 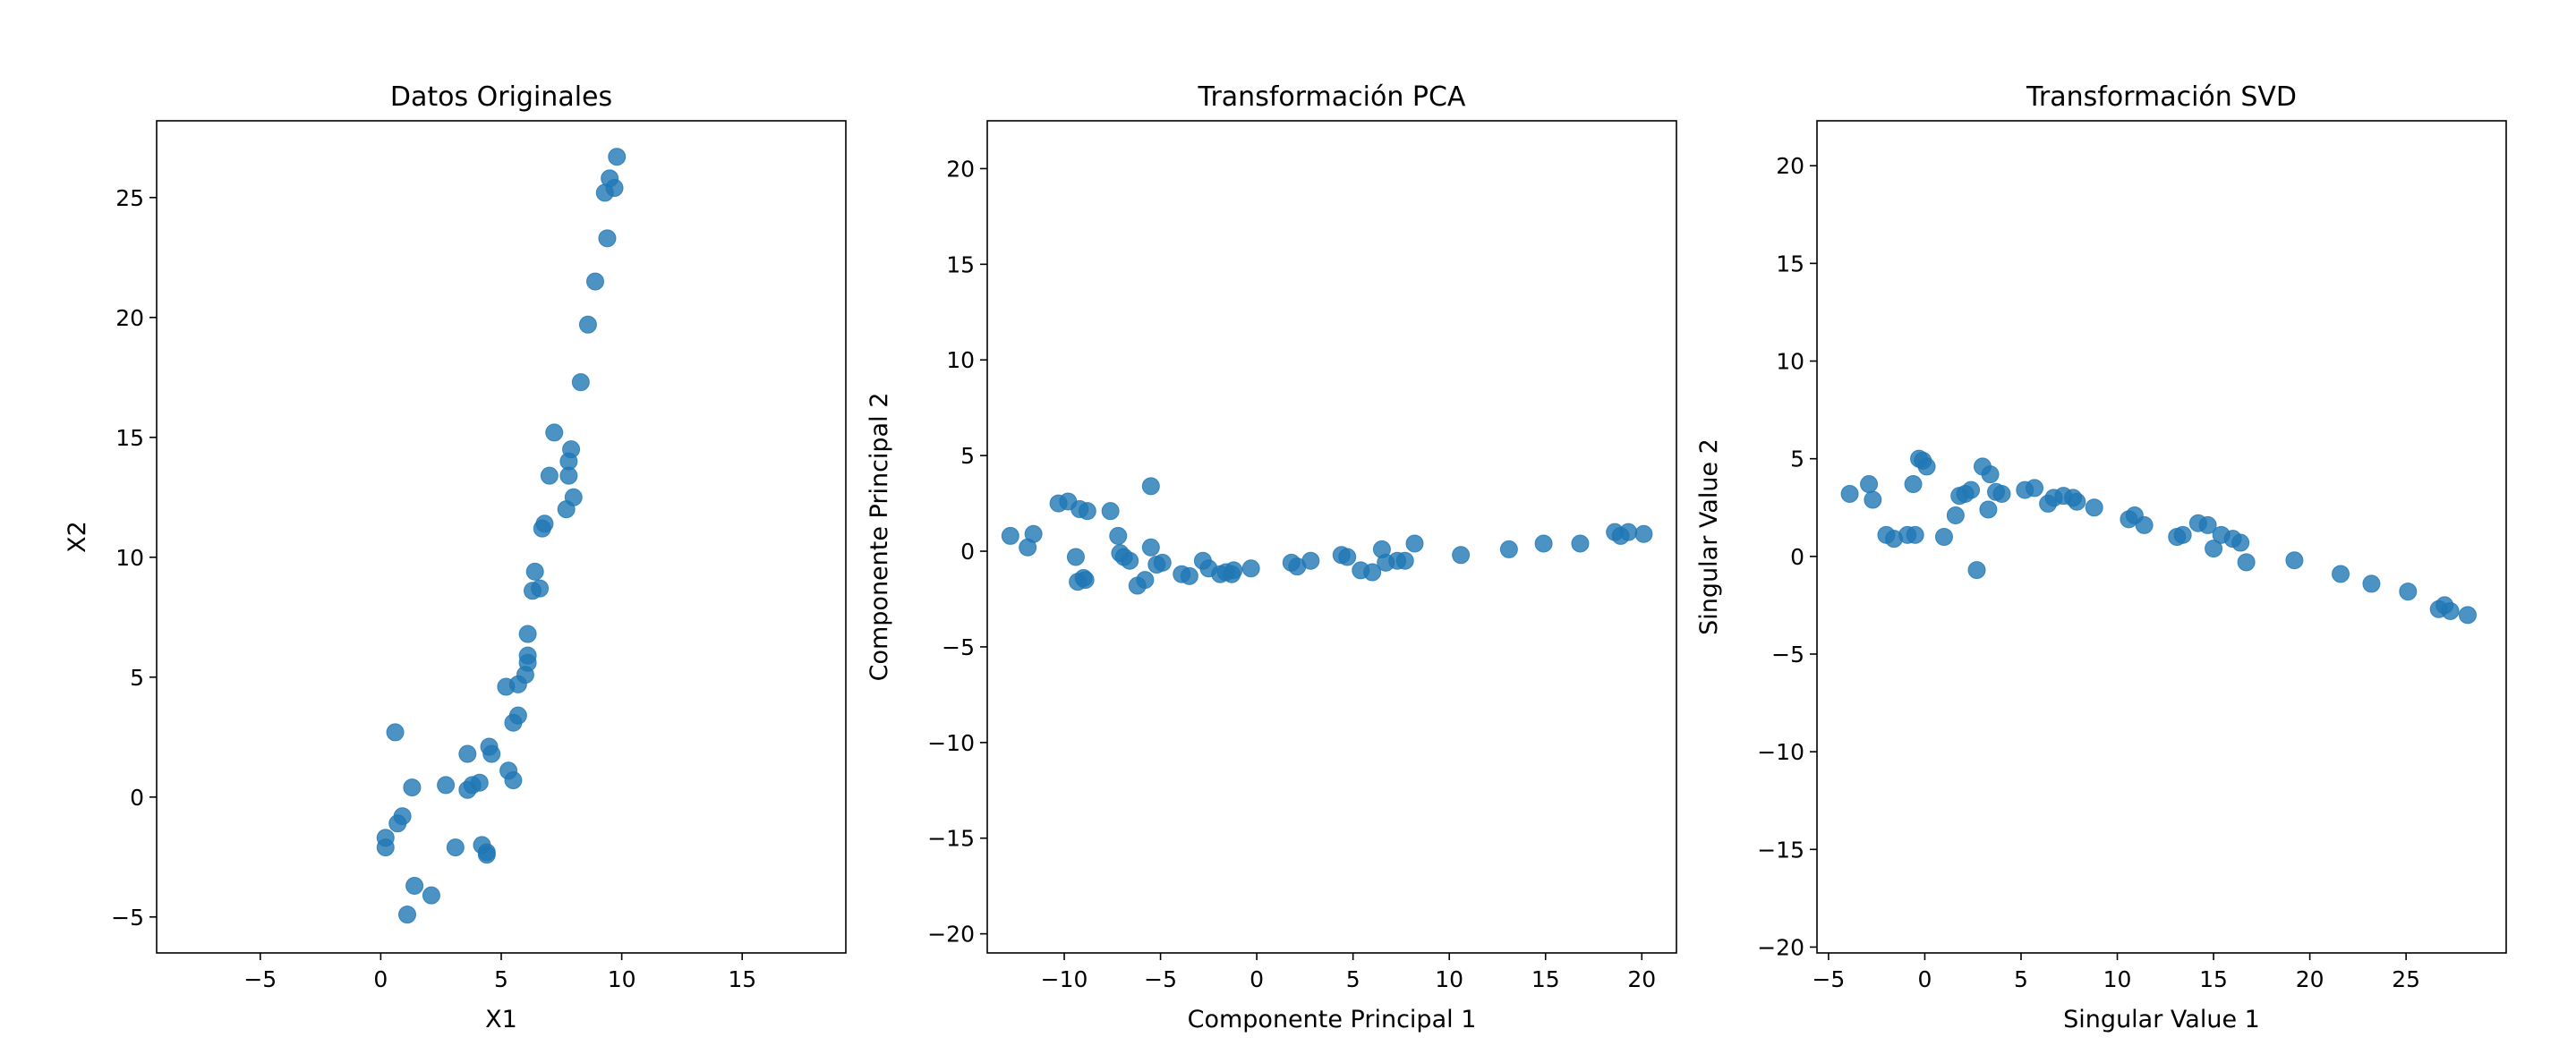 What do you see at coordinates (2161, 1019) in the screenshot?
I see `x-axis-label: Singular Value 1` at bounding box center [2161, 1019].